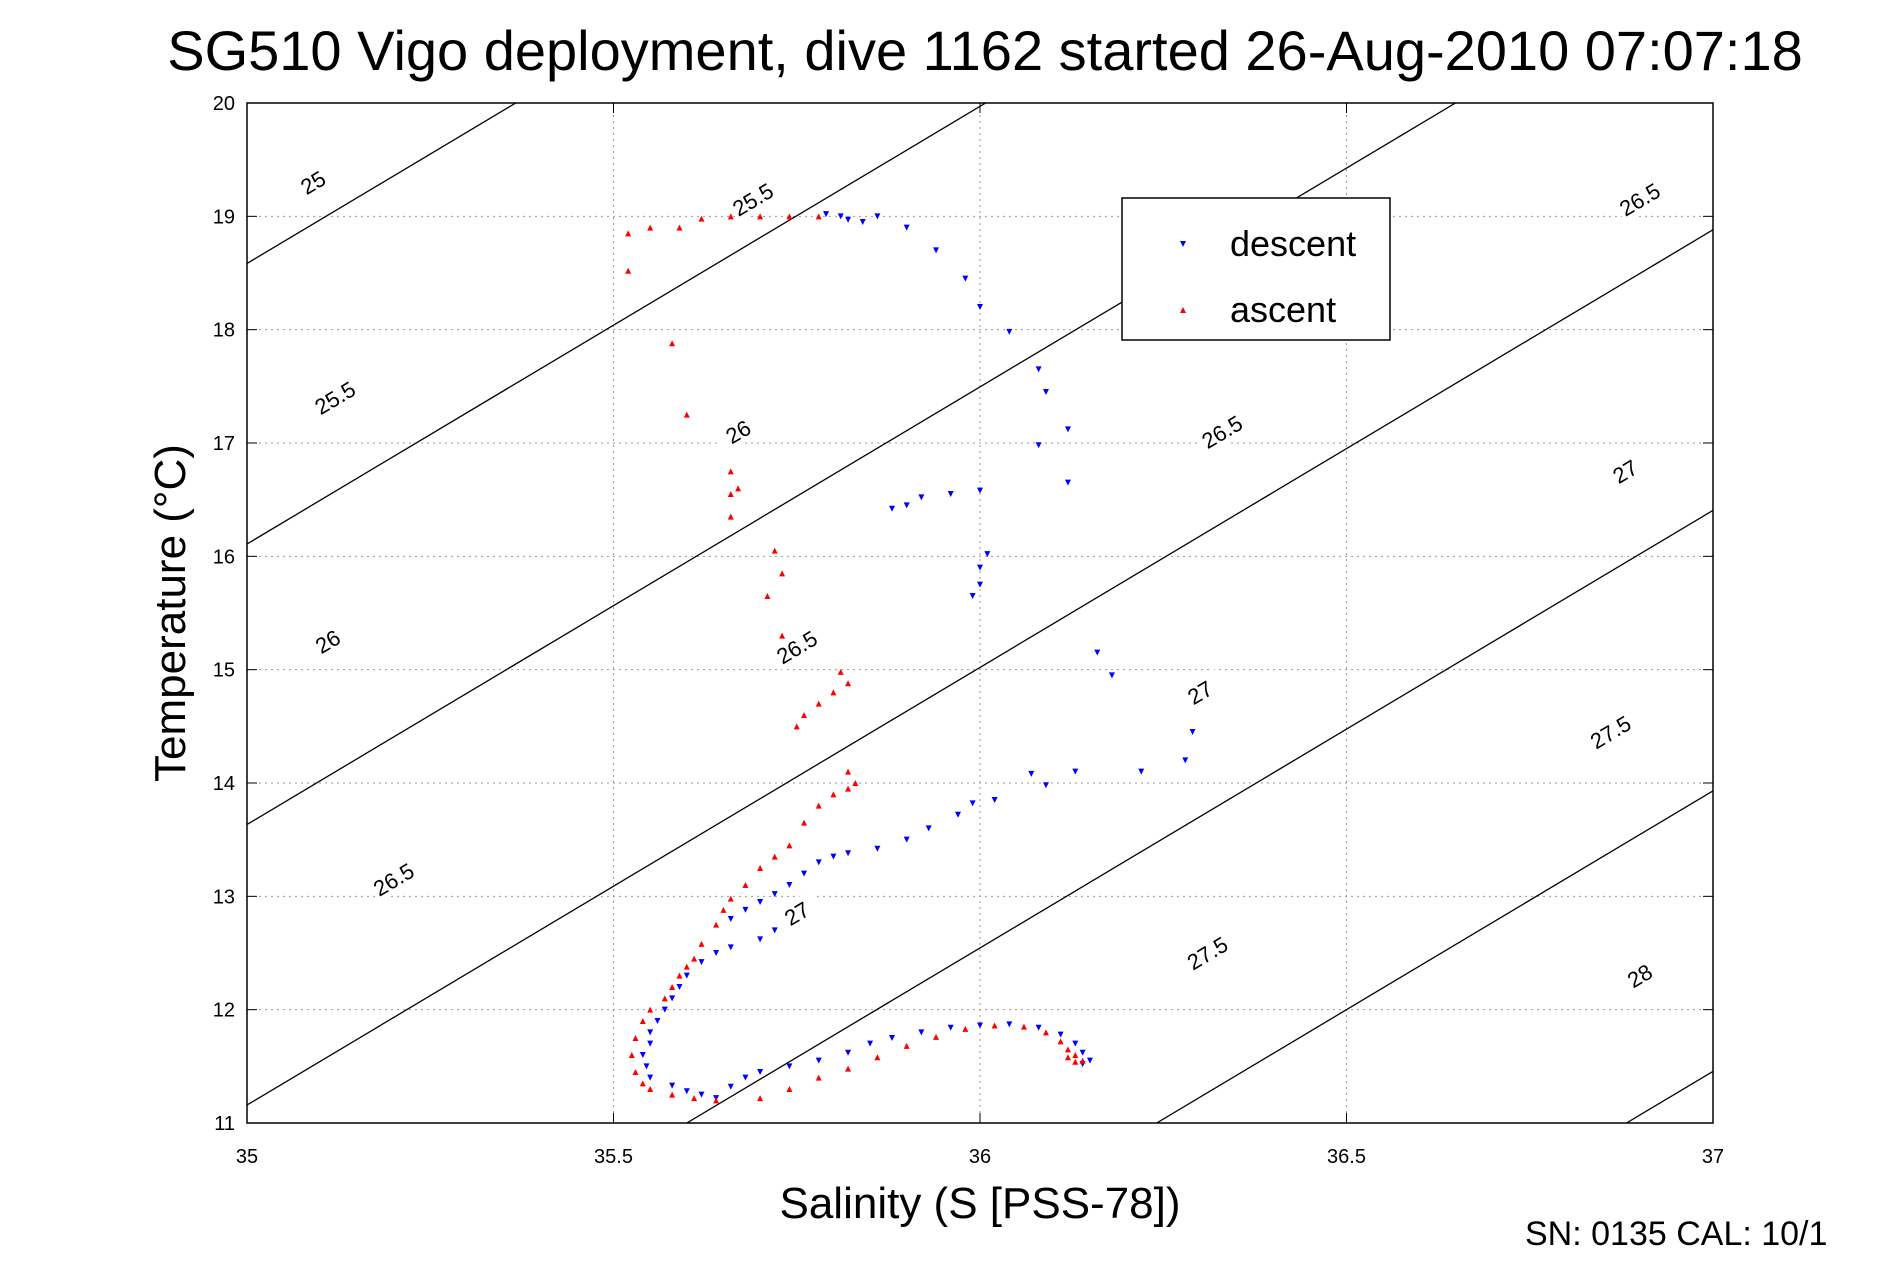 The width and height of the screenshot is (1891, 1262). What do you see at coordinates (224, 557) in the screenshot?
I see `y-tick-label: 16` at bounding box center [224, 557].